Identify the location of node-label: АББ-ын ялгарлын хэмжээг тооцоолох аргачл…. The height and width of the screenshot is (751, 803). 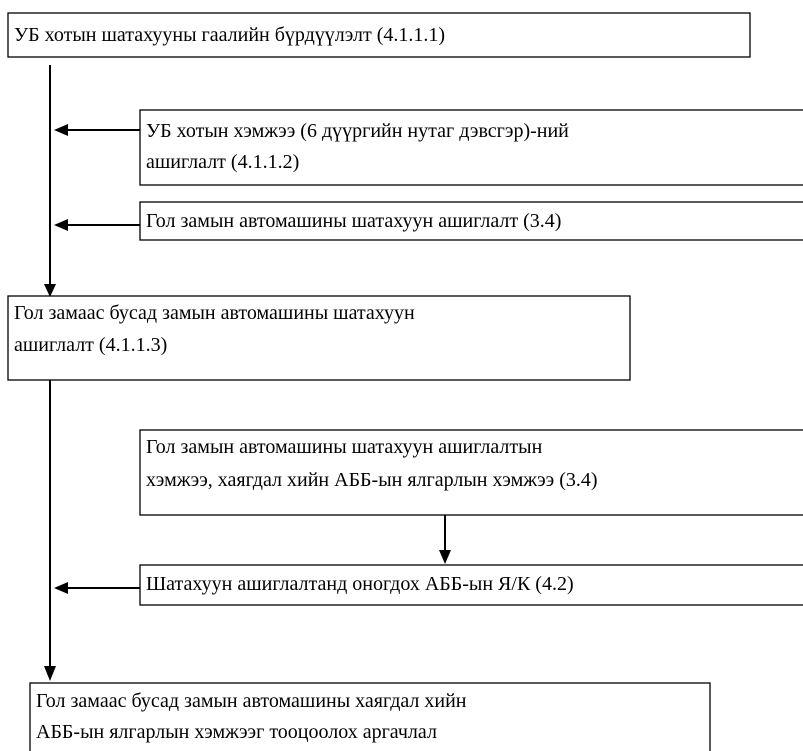
(236, 732).